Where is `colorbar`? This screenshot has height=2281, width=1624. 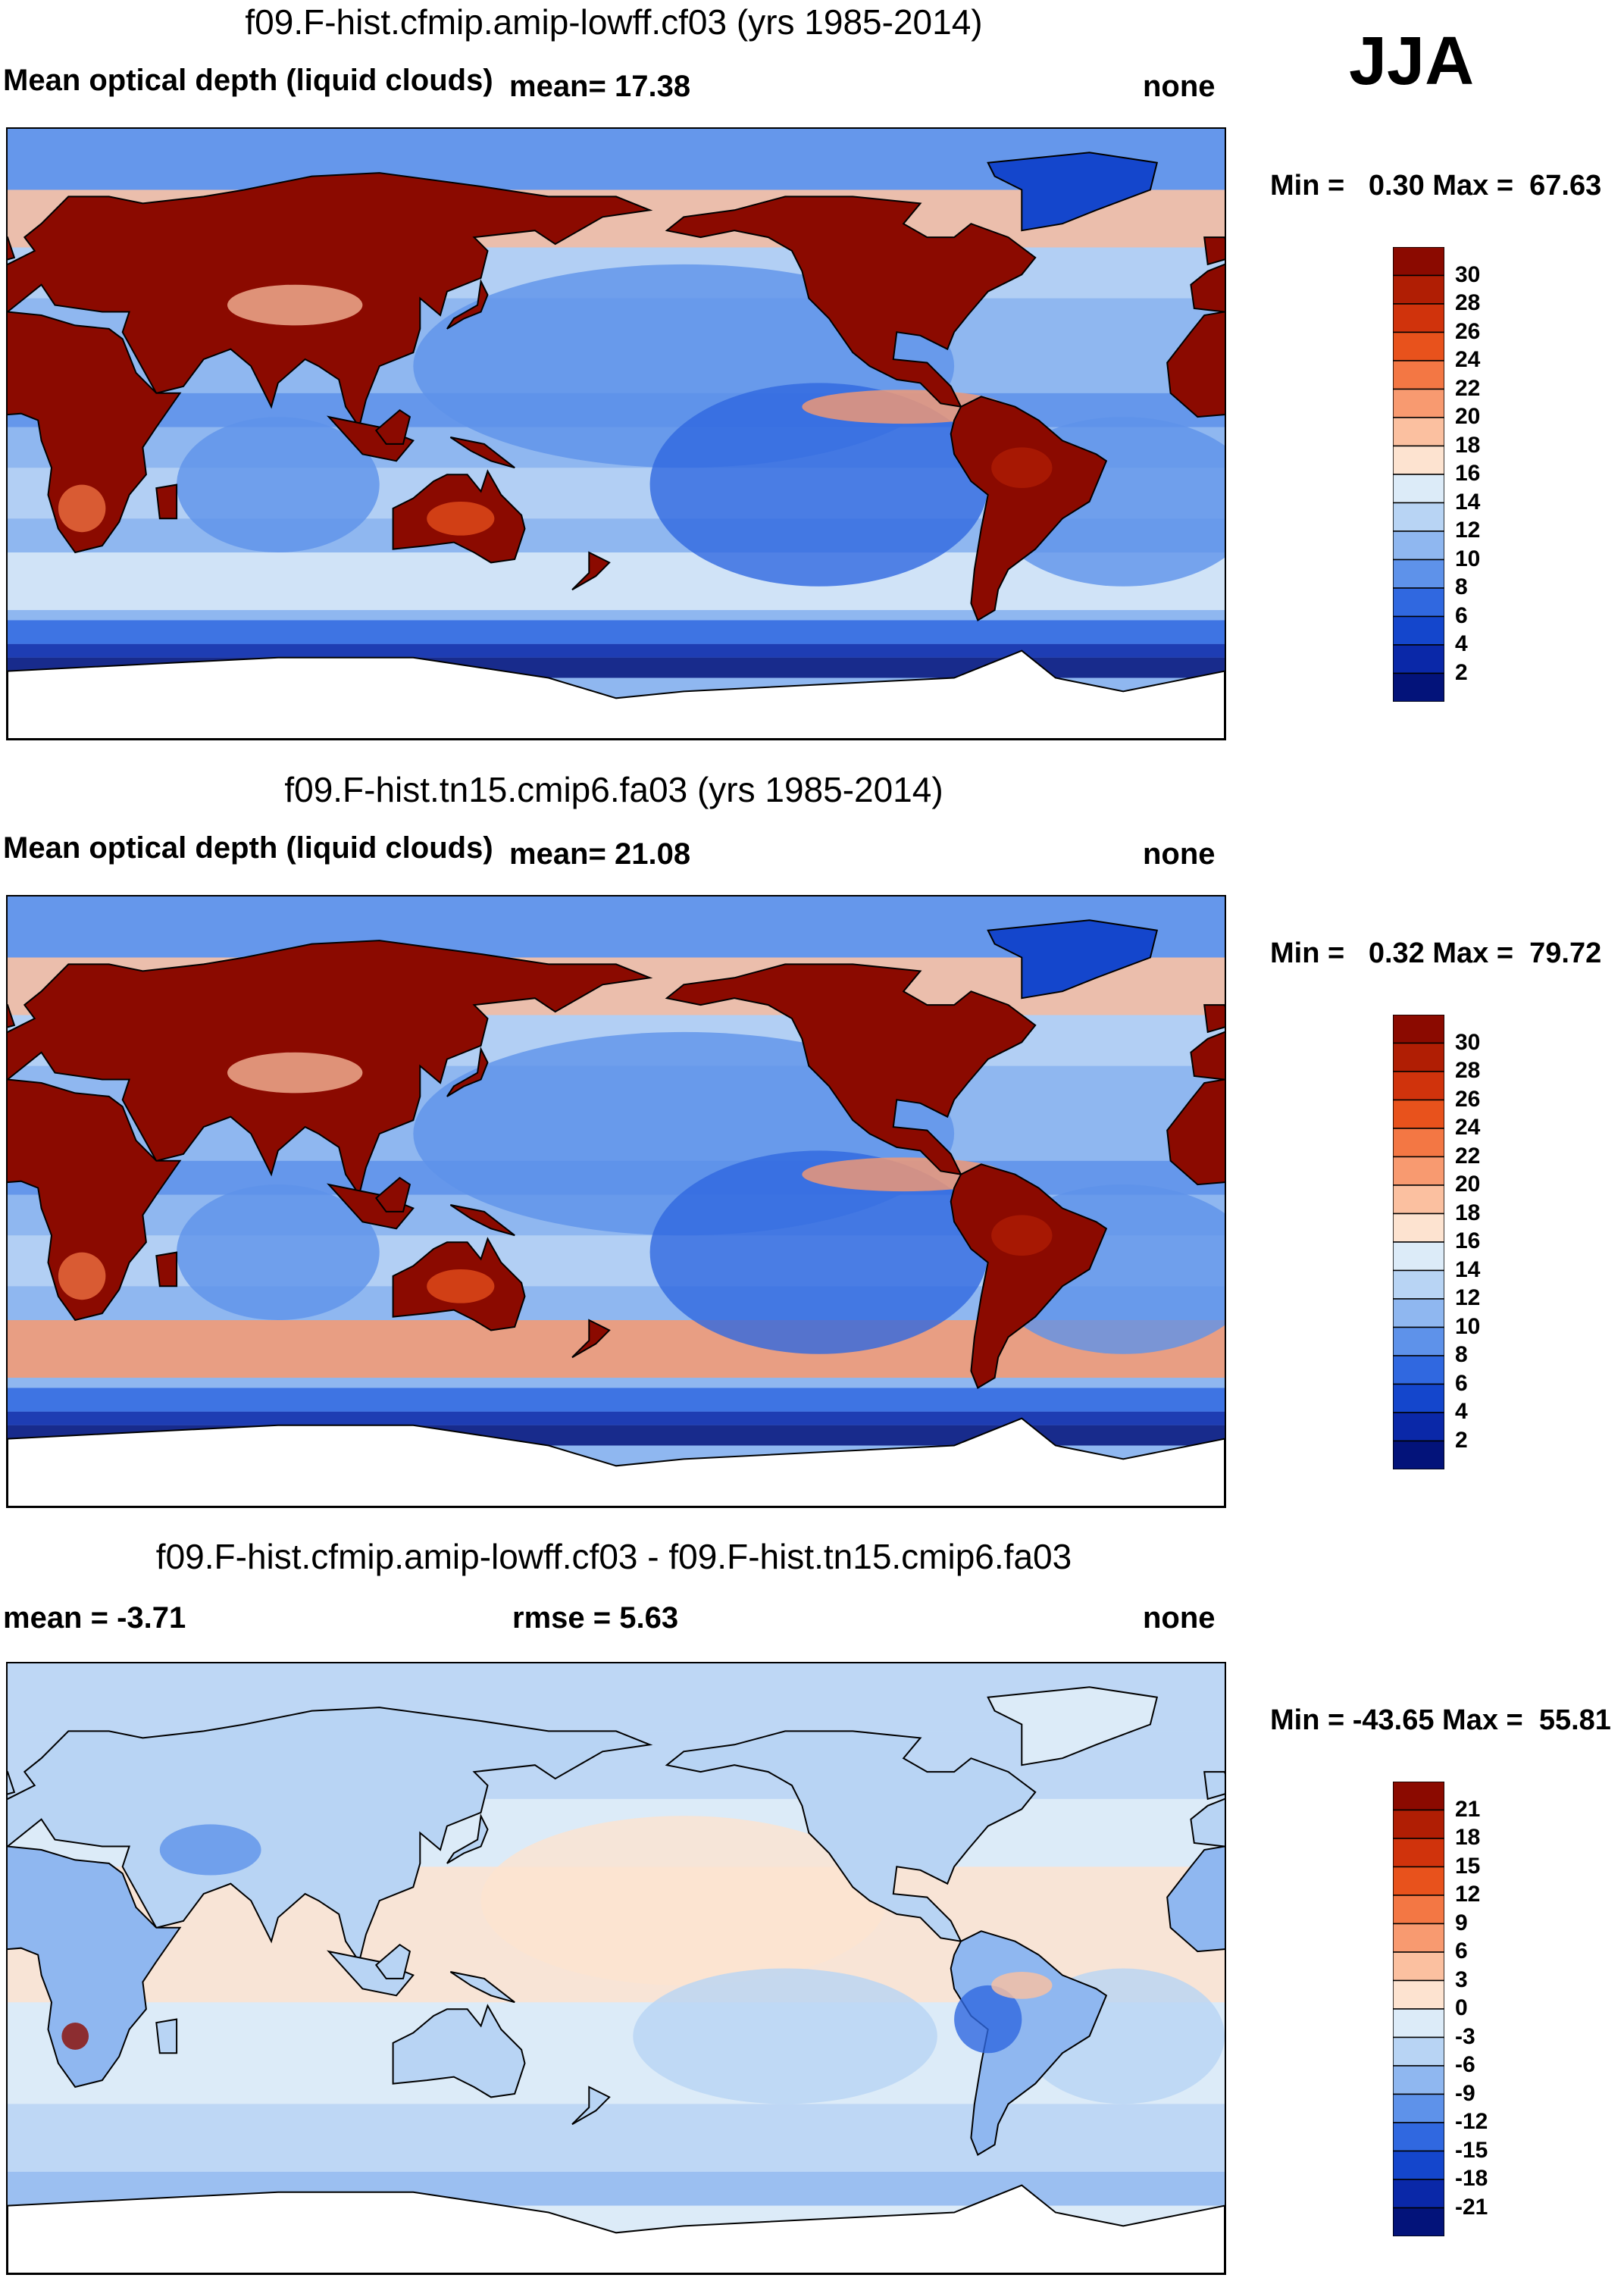
colorbar is located at coordinates (1418, 2009).